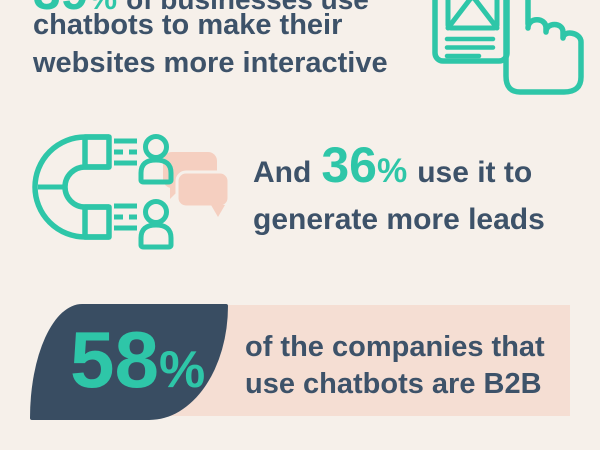 This screenshot has width=600, height=450. What do you see at coordinates (182, 370) in the screenshot?
I see `stat-bottom-percent: %` at bounding box center [182, 370].